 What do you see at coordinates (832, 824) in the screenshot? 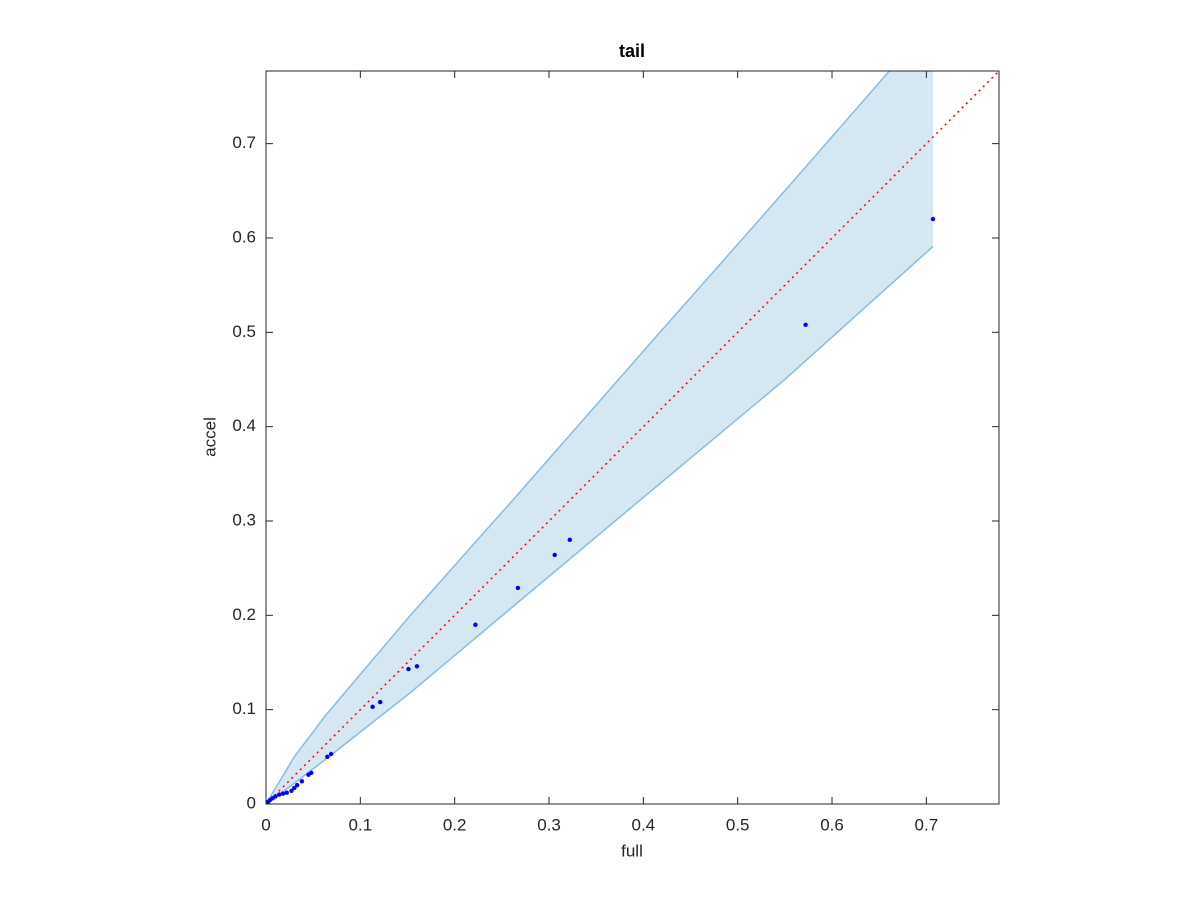
I see `x-tick-label: 0.6` at bounding box center [832, 824].